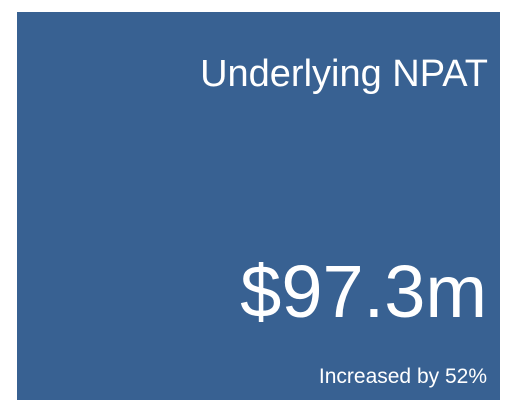  What do you see at coordinates (363, 291) in the screenshot?
I see `card-value: $97.3m` at bounding box center [363, 291].